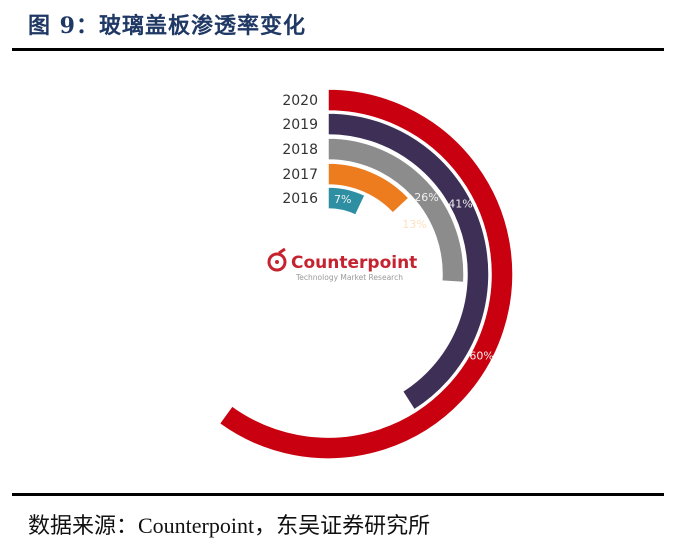  What do you see at coordinates (300, 101) in the screenshot?
I see `year-label: 2020` at bounding box center [300, 101].